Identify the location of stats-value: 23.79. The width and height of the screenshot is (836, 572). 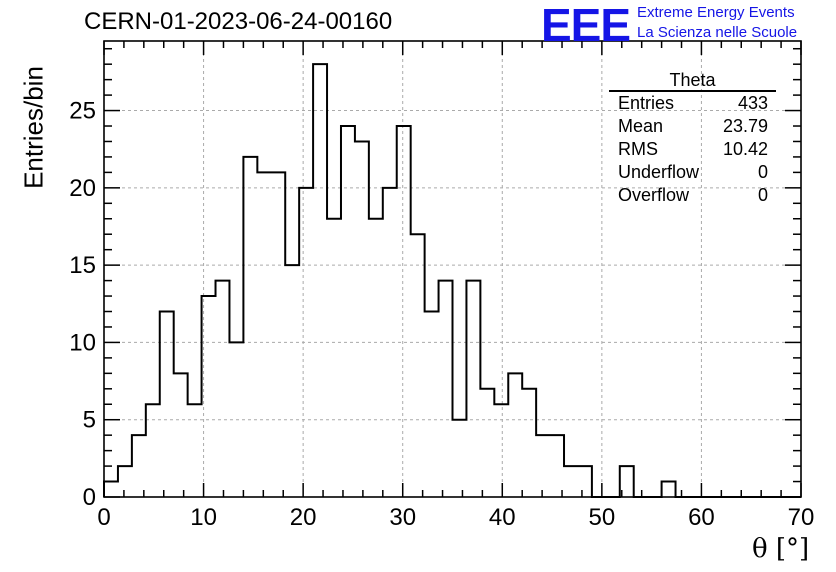
(745, 126).